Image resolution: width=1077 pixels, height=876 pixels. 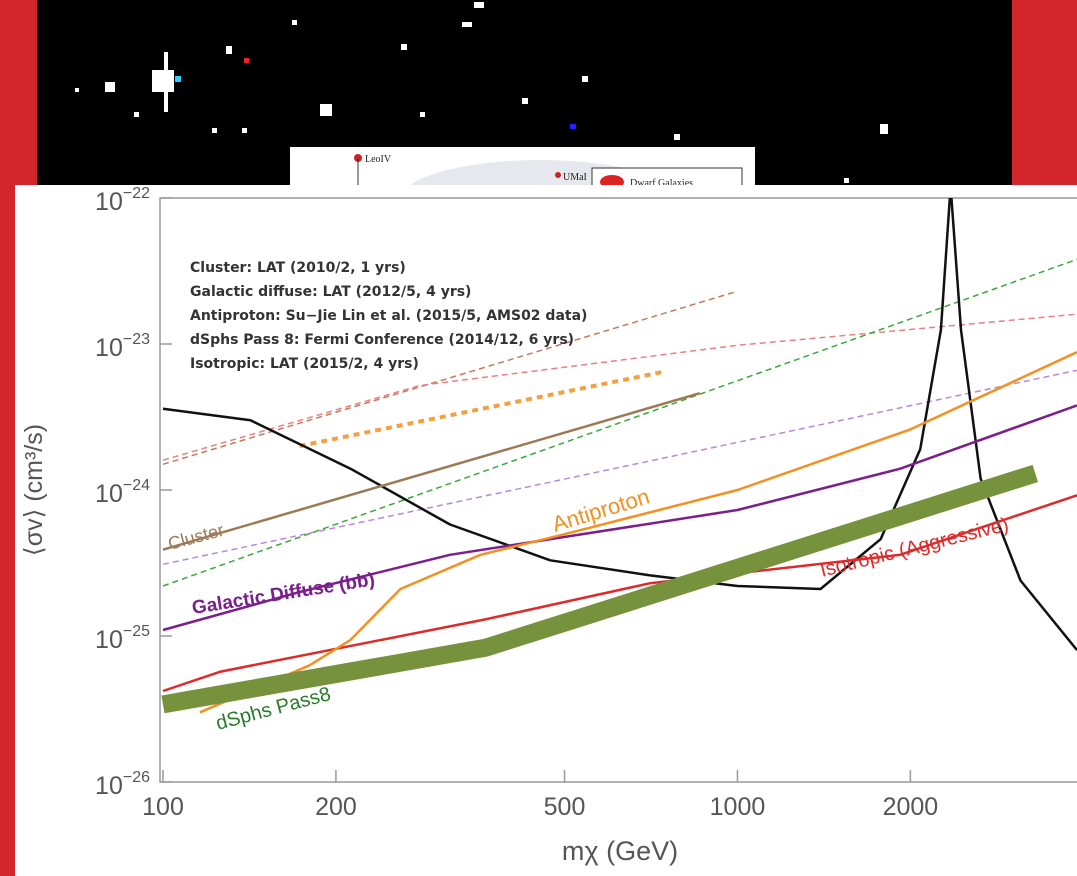 What do you see at coordinates (298, 268) in the screenshot?
I see `note: Cluster: LAT (2010/2, 1 yrs)` at bounding box center [298, 268].